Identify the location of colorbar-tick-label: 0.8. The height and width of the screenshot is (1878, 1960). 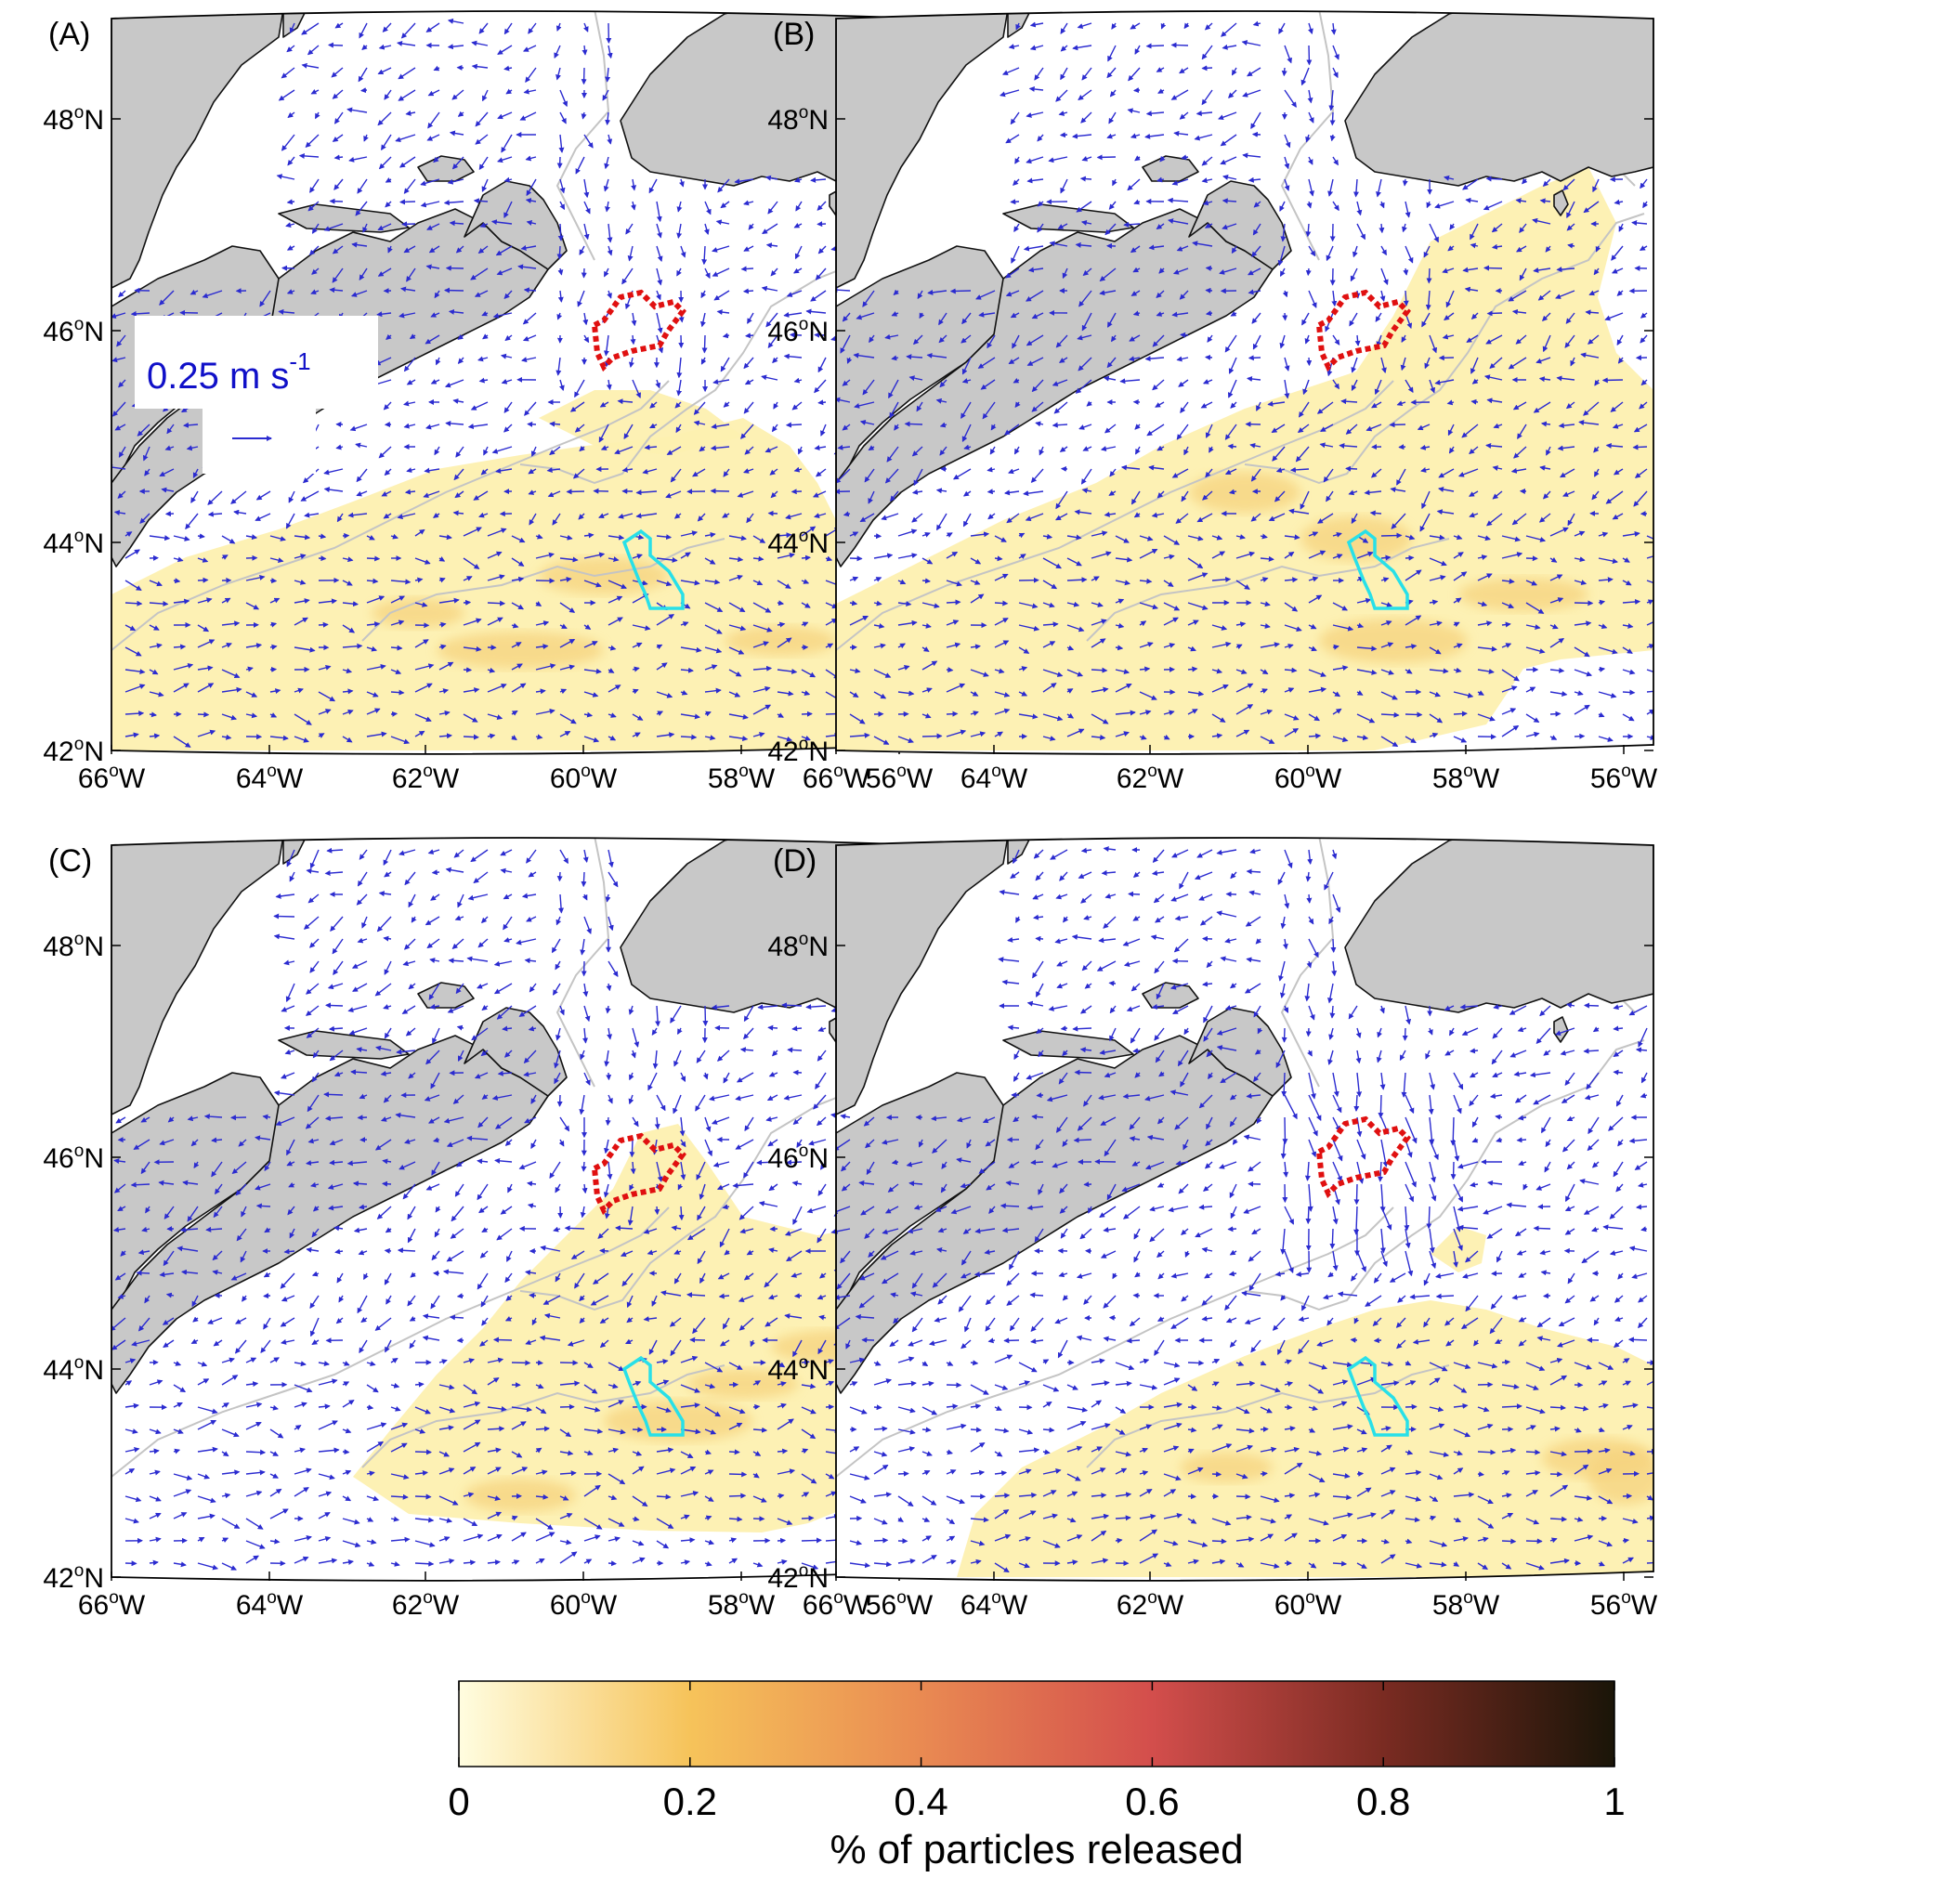
(1383, 1802).